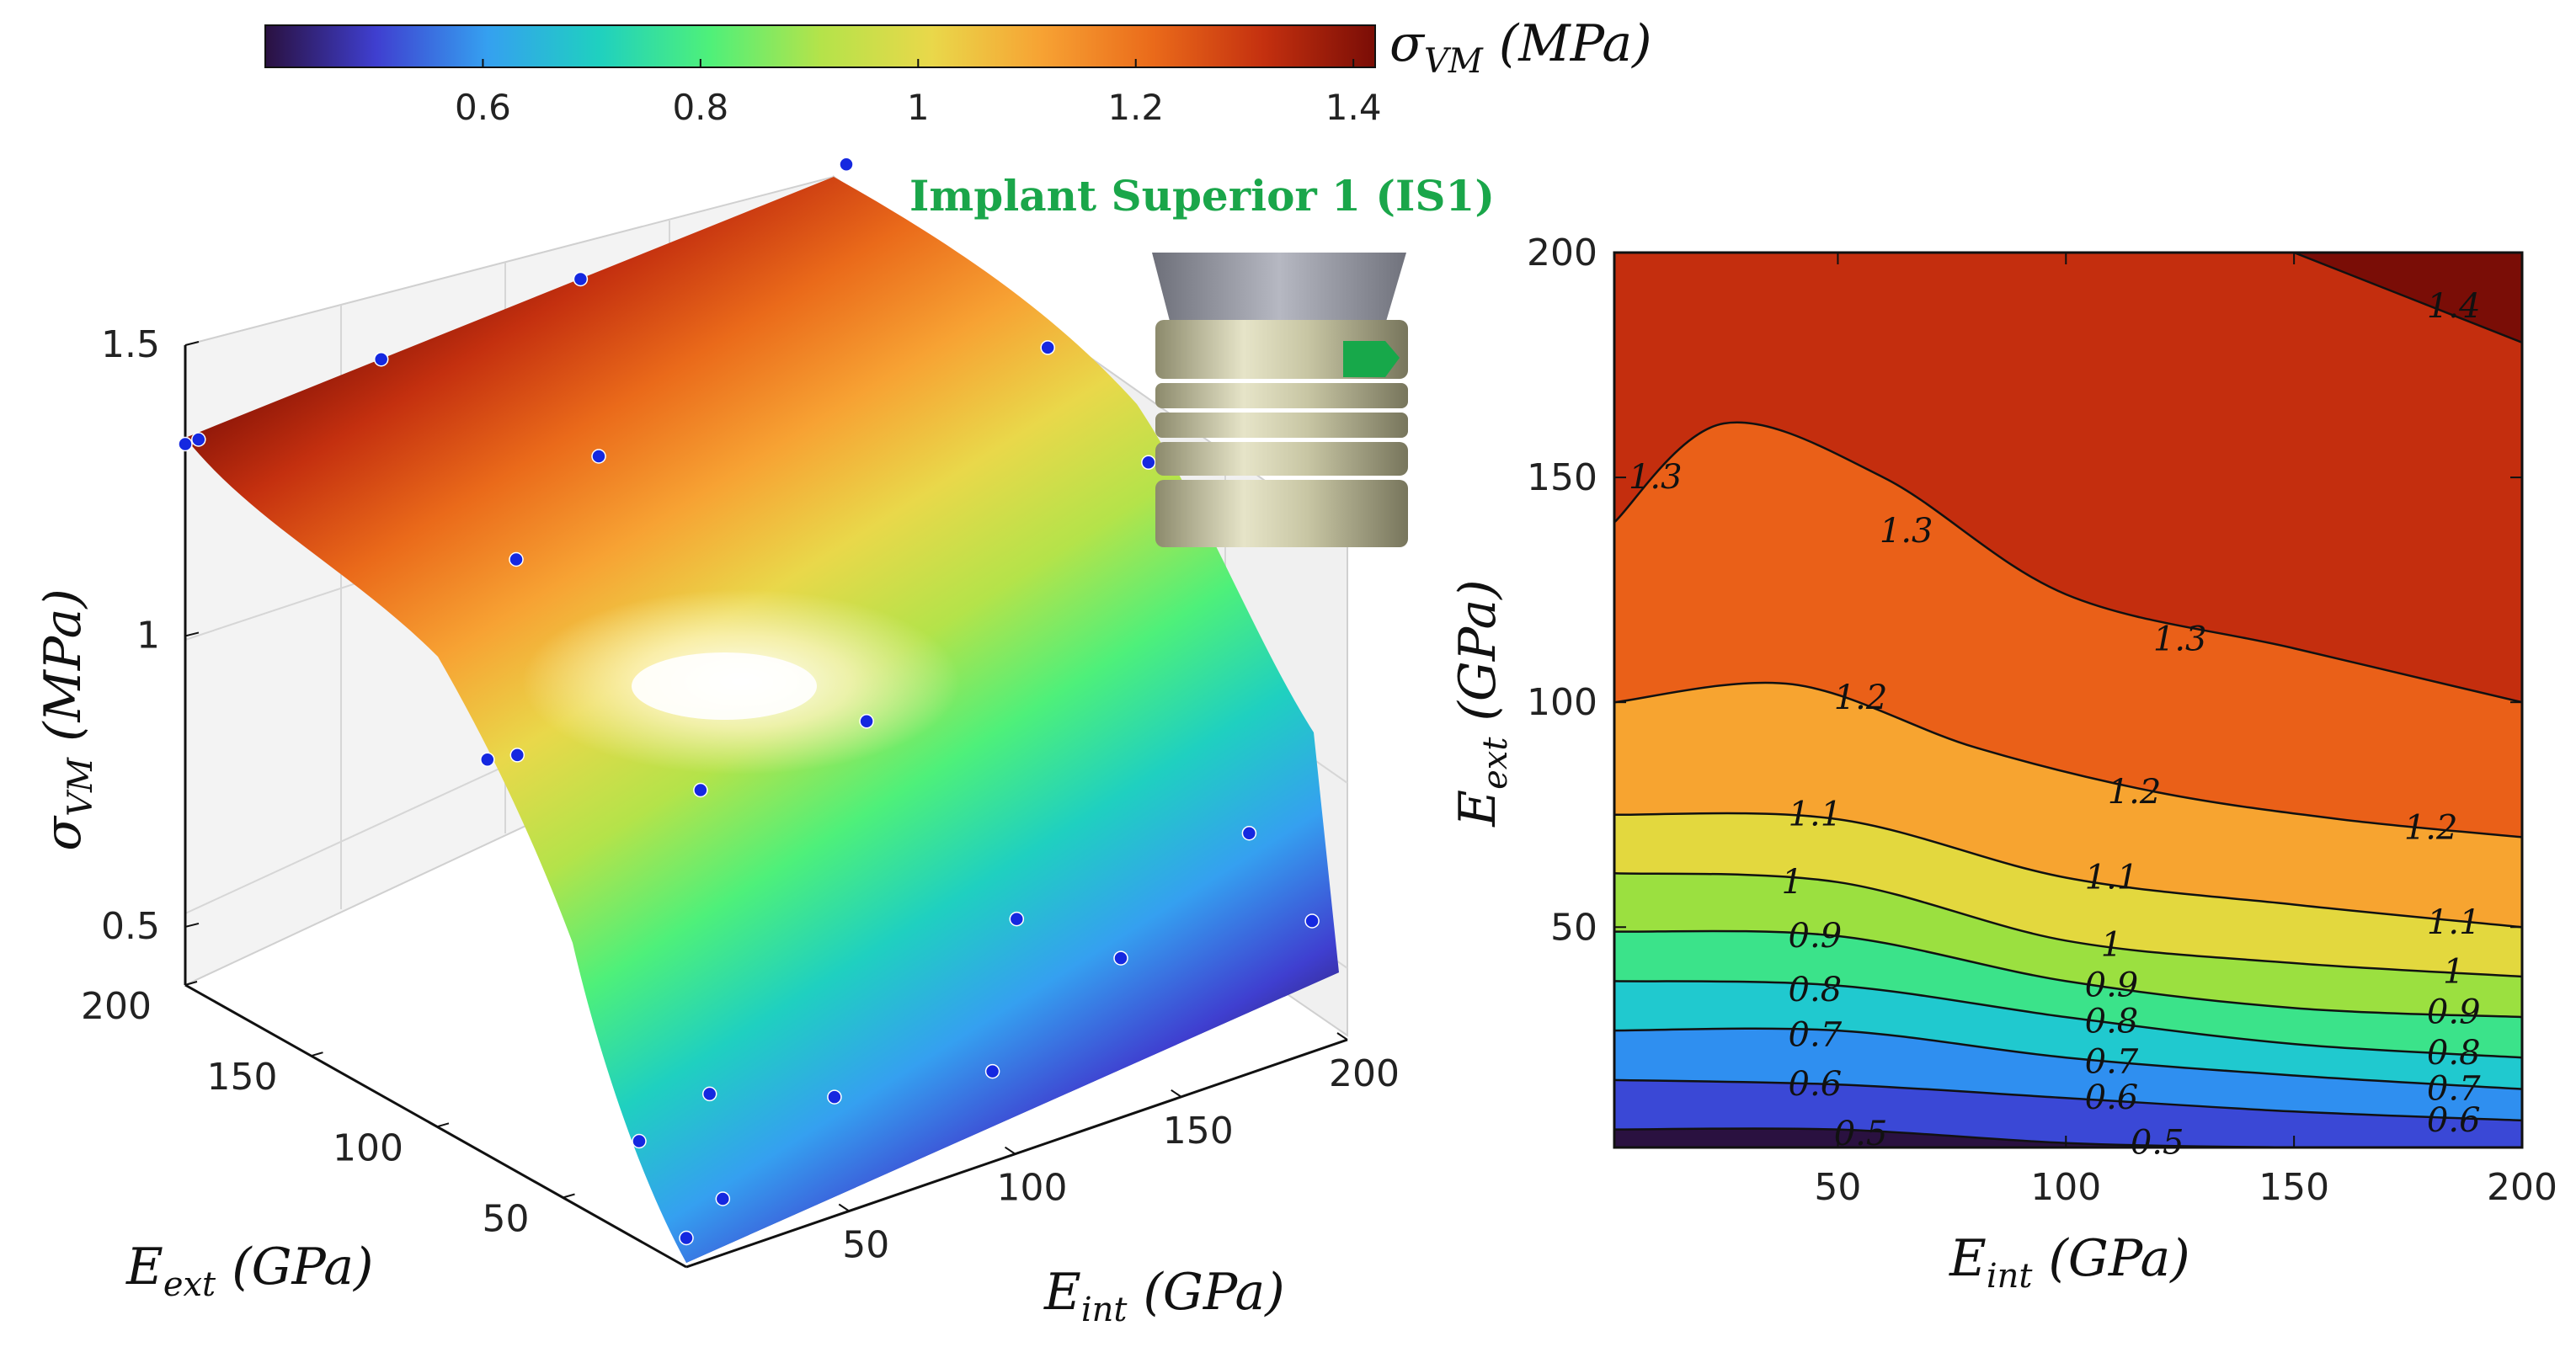  What do you see at coordinates (1198, 1131) in the screenshot?
I see `x-tick-label: 150` at bounding box center [1198, 1131].